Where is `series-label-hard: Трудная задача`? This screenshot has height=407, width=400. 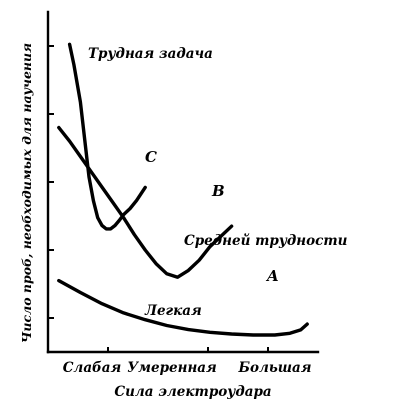 series-label-hard: Трудная задача is located at coordinates (150, 54).